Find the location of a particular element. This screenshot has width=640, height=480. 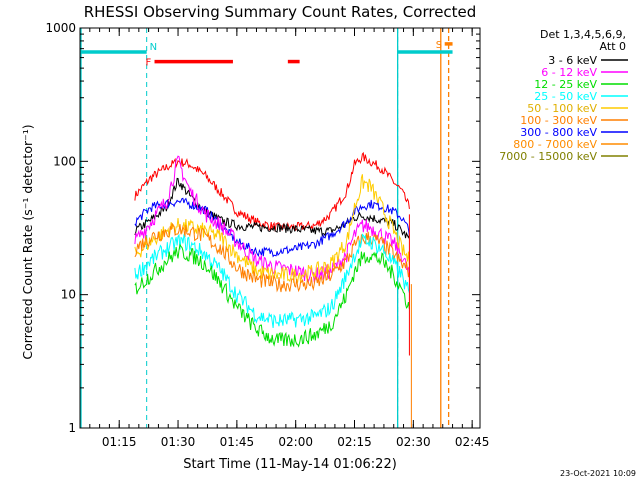

x-tick-label-6: 02:45 is located at coordinates (472, 442).